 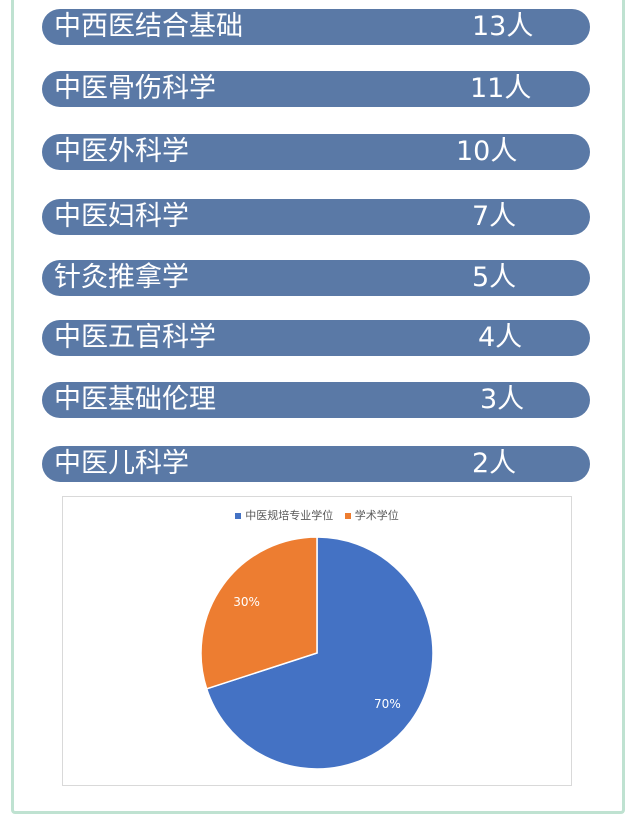 I want to click on legend-label: 学术学位, so click(x=376, y=515).